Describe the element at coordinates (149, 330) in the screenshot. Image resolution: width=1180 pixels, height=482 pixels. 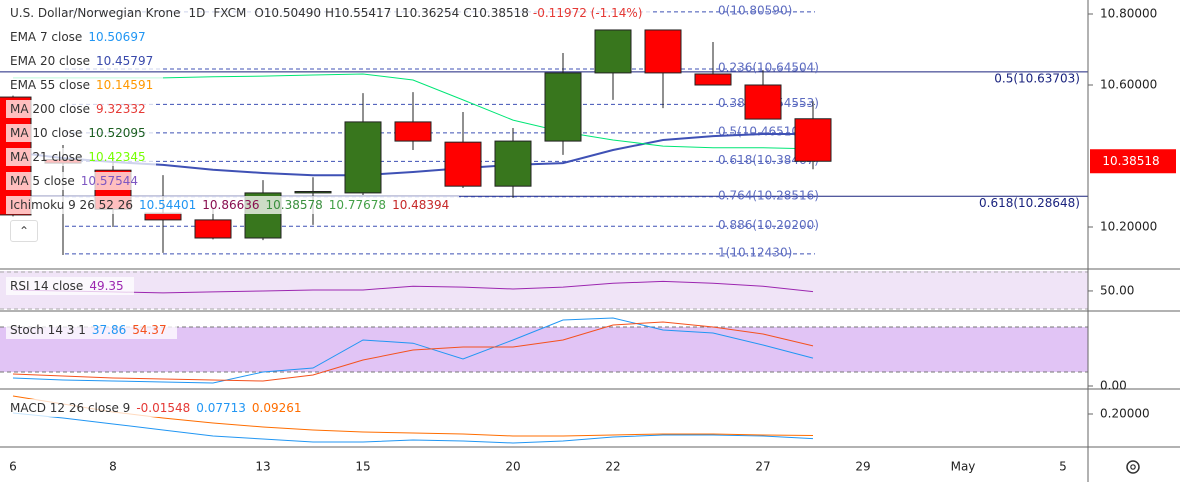
I see `pane-value: 54.37` at that location.